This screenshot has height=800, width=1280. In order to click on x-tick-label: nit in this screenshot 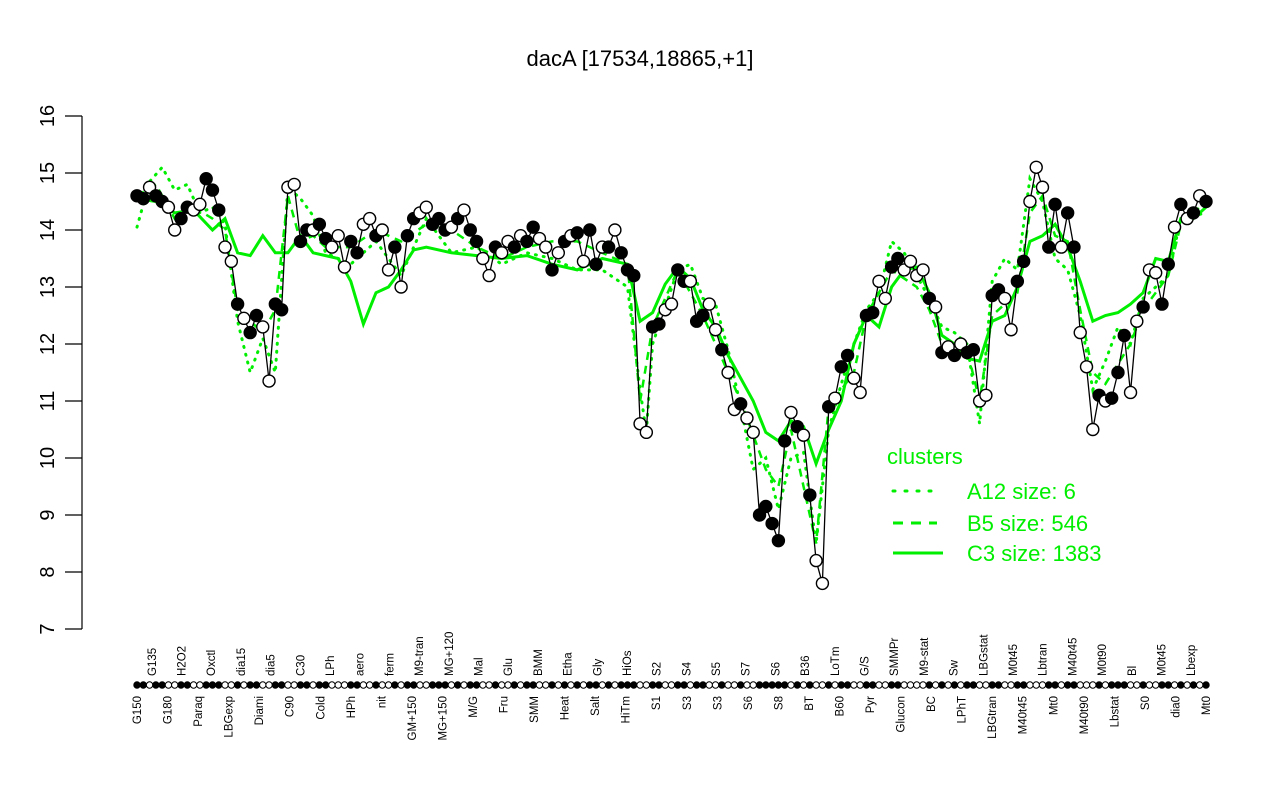, I will do `click(382, 701)`.